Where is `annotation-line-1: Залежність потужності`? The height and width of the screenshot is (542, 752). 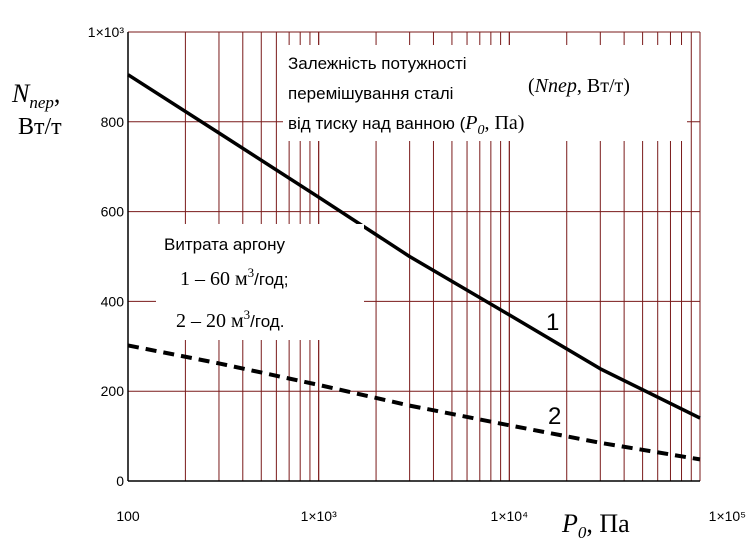 annotation-line-1: Залежність потужності is located at coordinates (377, 63).